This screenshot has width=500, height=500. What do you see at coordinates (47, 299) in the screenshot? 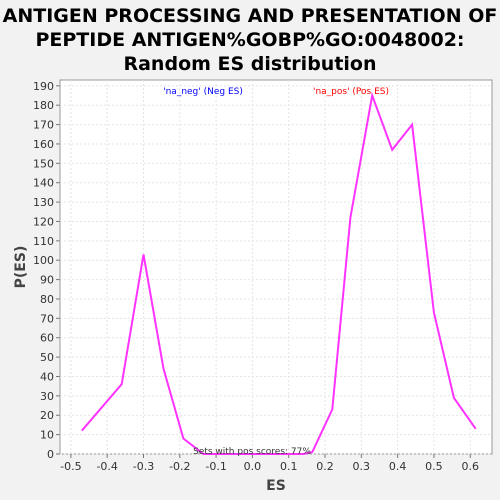
I see `y-tick-label: 80` at bounding box center [47, 299].